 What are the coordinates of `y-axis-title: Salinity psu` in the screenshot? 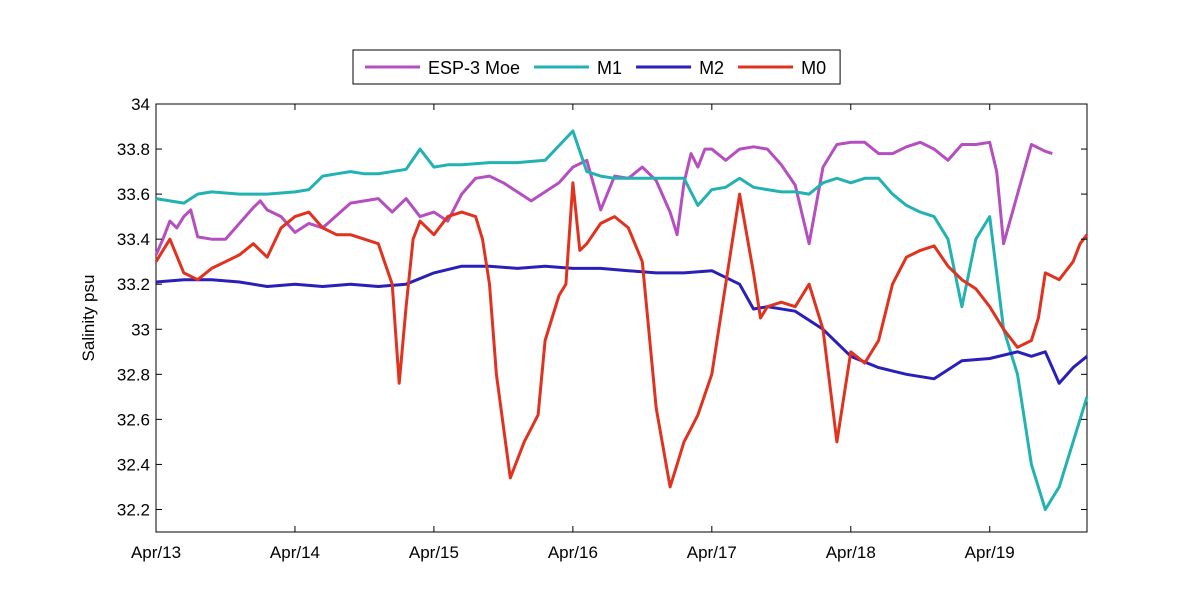 It's located at (88, 318).